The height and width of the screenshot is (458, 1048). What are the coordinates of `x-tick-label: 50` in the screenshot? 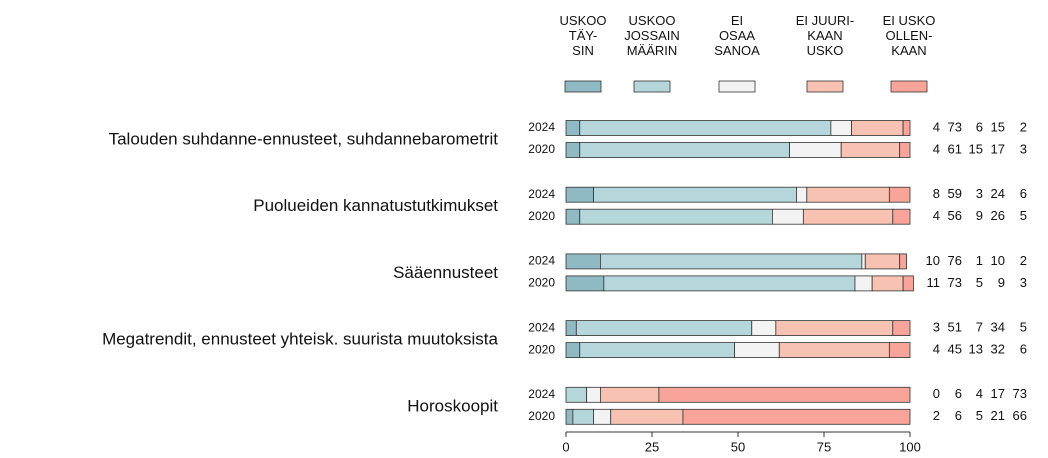 It's located at (738, 446).